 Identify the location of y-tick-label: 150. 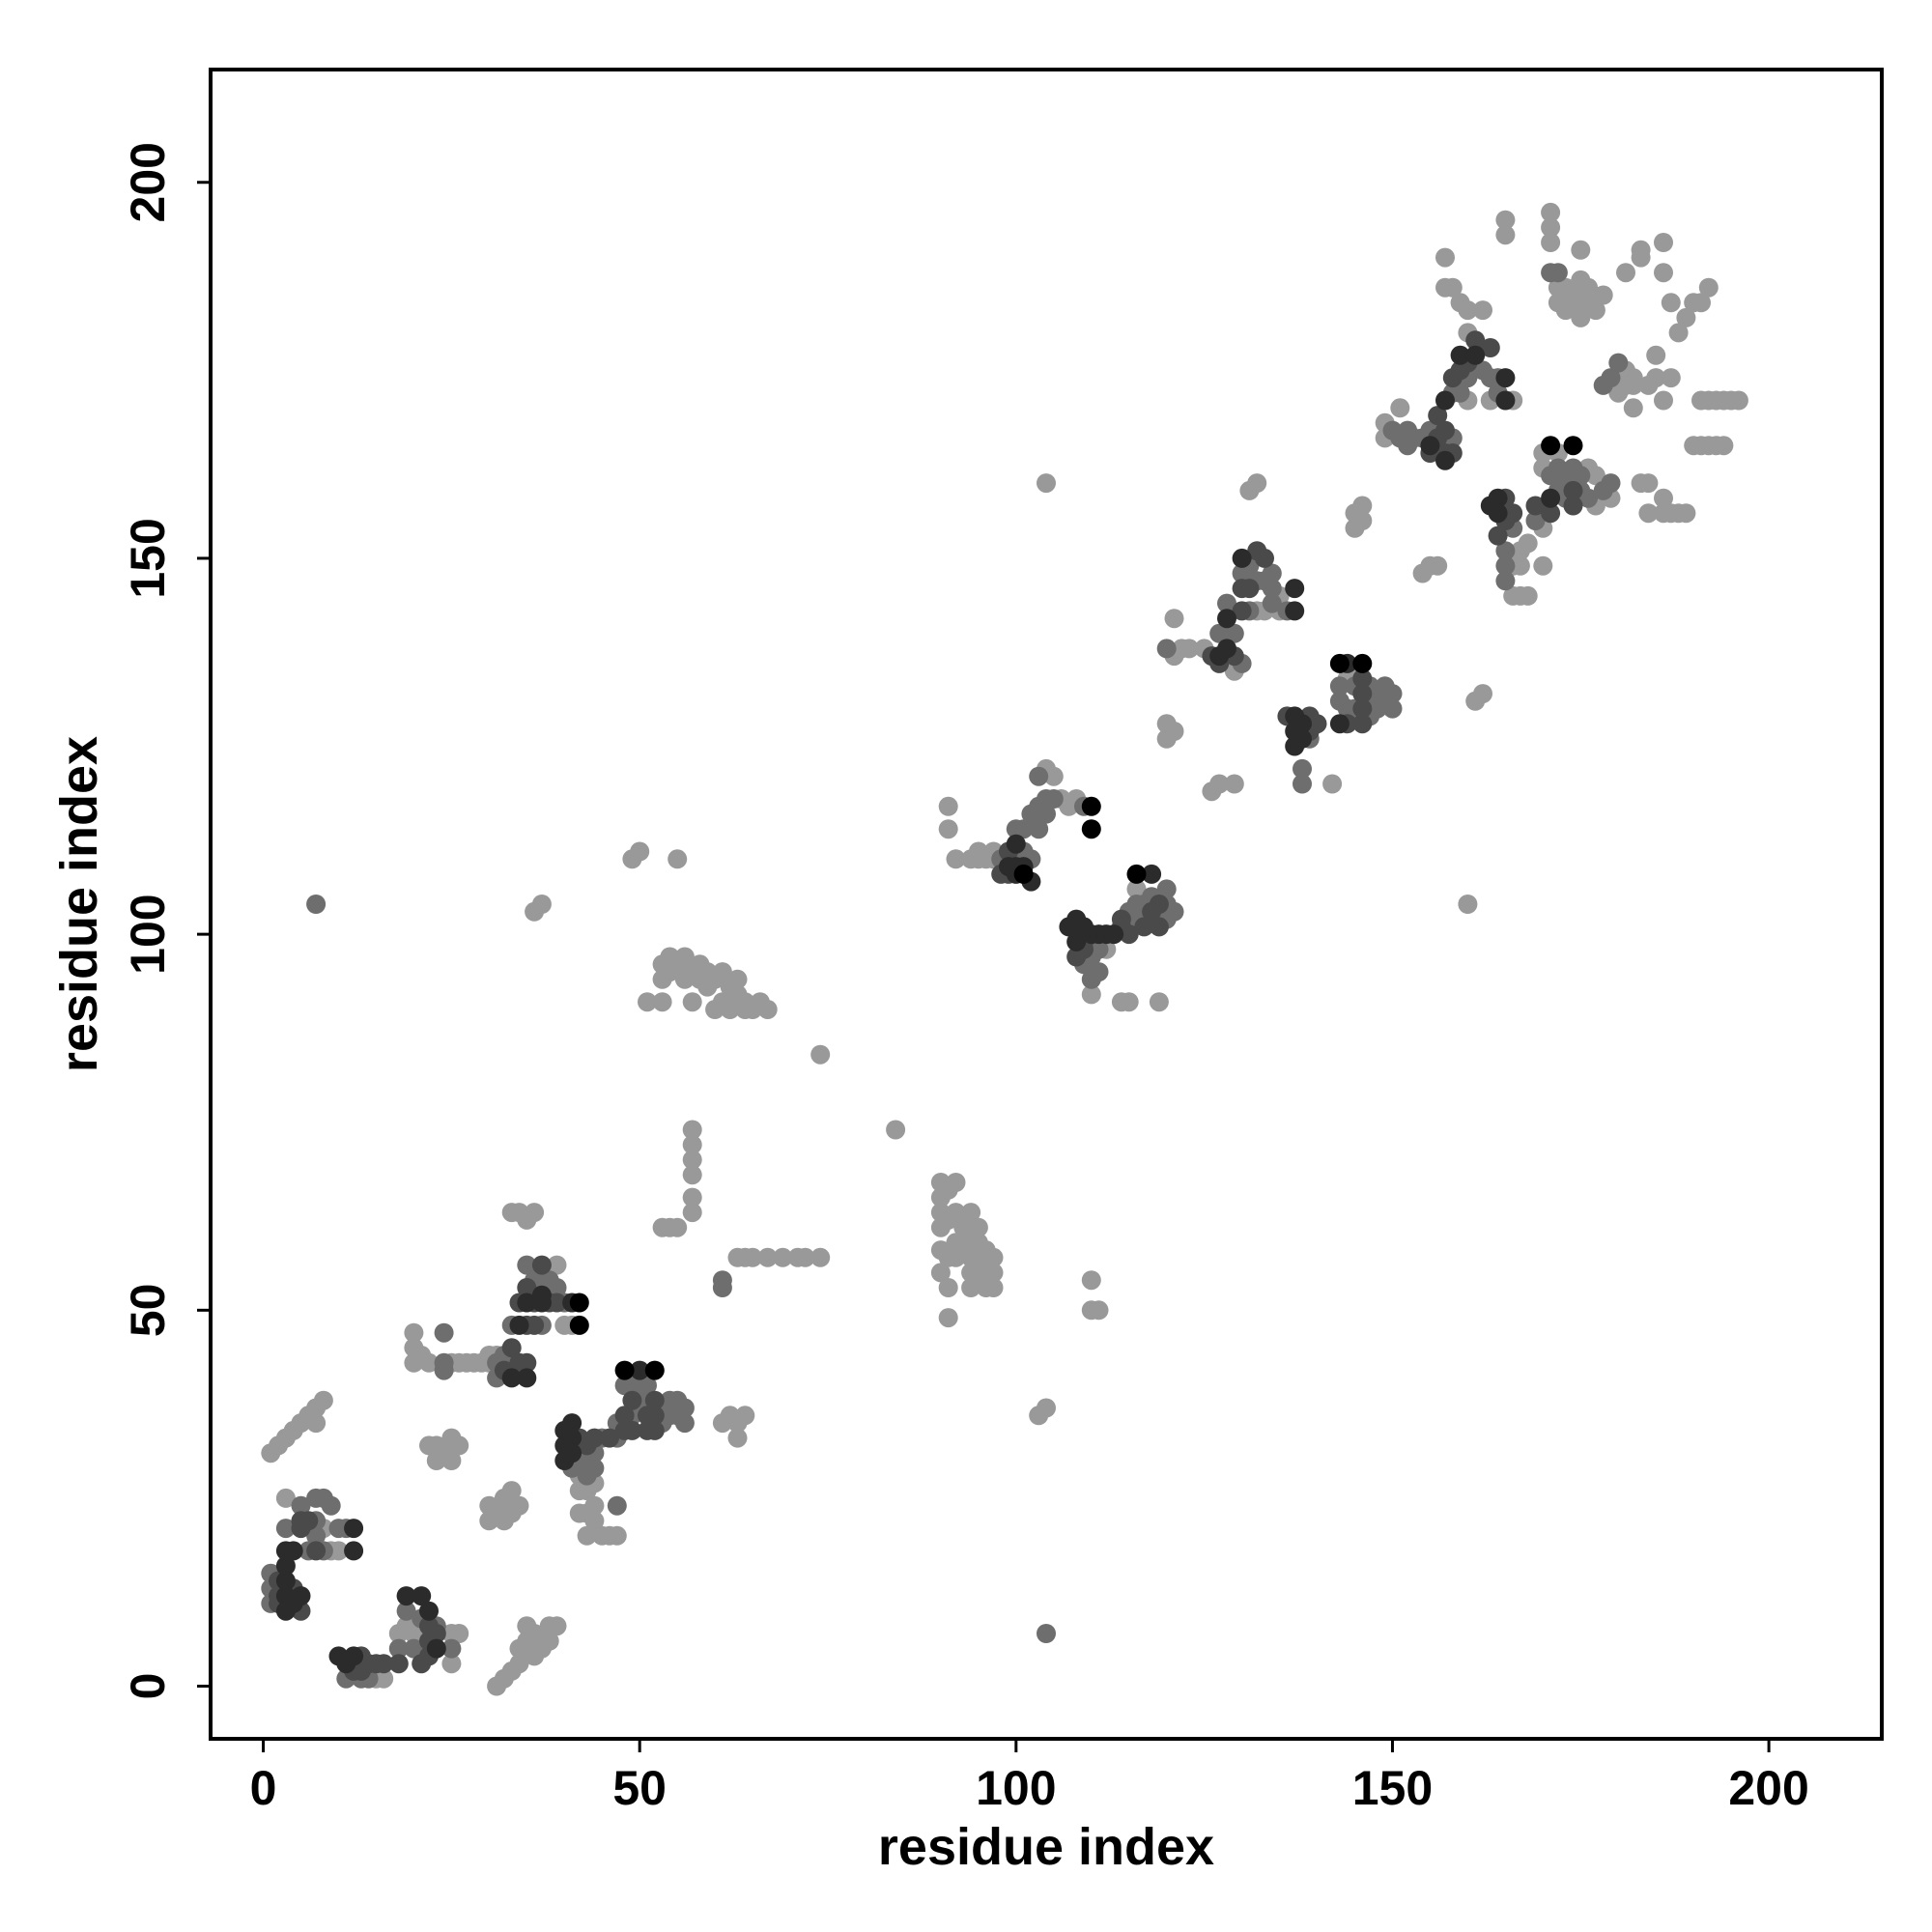
(148, 558).